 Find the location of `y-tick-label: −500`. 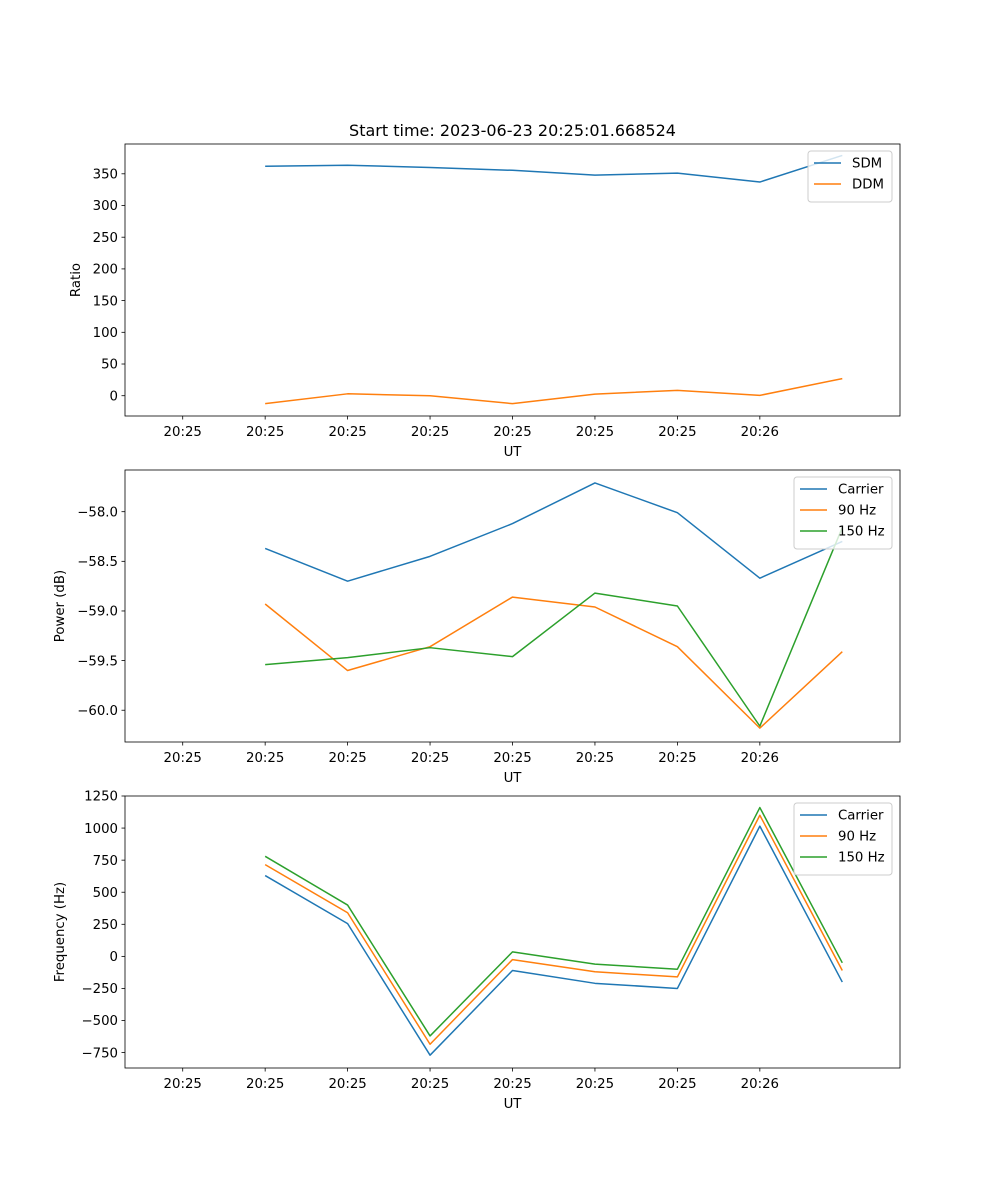

y-tick-label: −500 is located at coordinates (99, 1021).